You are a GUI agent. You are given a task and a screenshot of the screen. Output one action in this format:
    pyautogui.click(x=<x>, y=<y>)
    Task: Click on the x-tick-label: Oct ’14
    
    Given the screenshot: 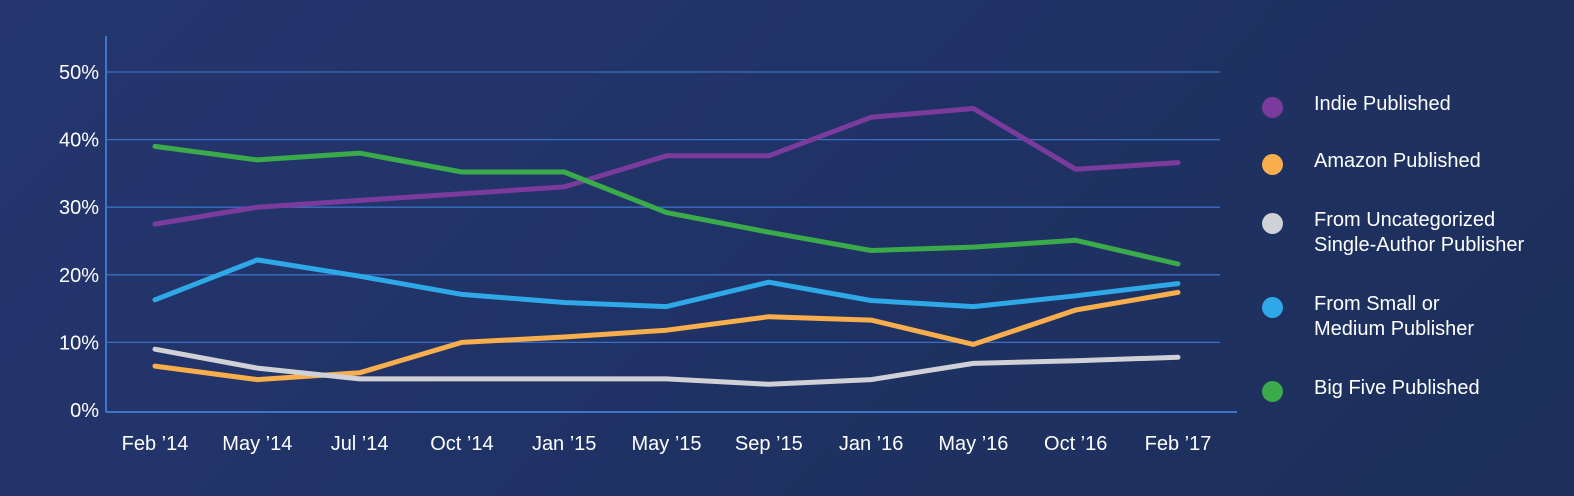 What is the action you would take?
    pyautogui.click(x=461, y=444)
    